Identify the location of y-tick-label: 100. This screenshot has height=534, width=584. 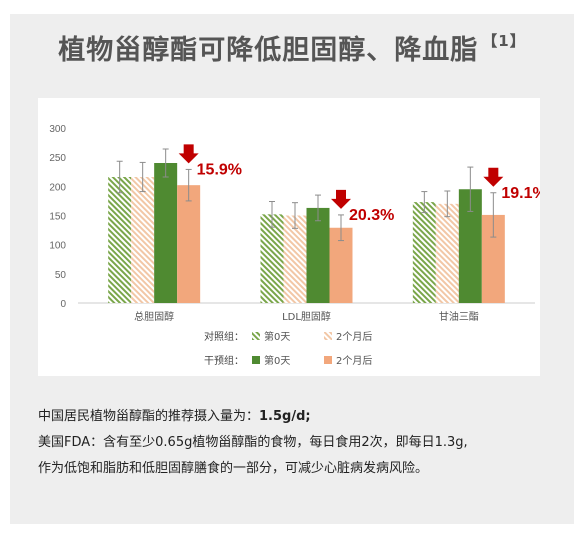
(57, 246).